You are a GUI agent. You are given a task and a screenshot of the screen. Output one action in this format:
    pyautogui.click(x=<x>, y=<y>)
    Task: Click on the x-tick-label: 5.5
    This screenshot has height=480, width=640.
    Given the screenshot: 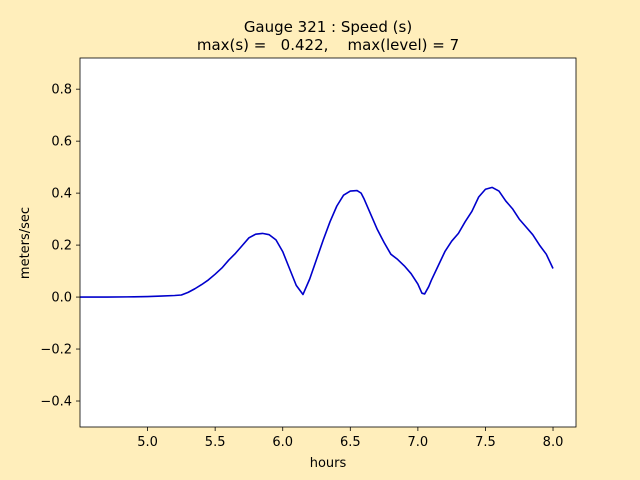 What is the action you would take?
    pyautogui.click(x=215, y=442)
    